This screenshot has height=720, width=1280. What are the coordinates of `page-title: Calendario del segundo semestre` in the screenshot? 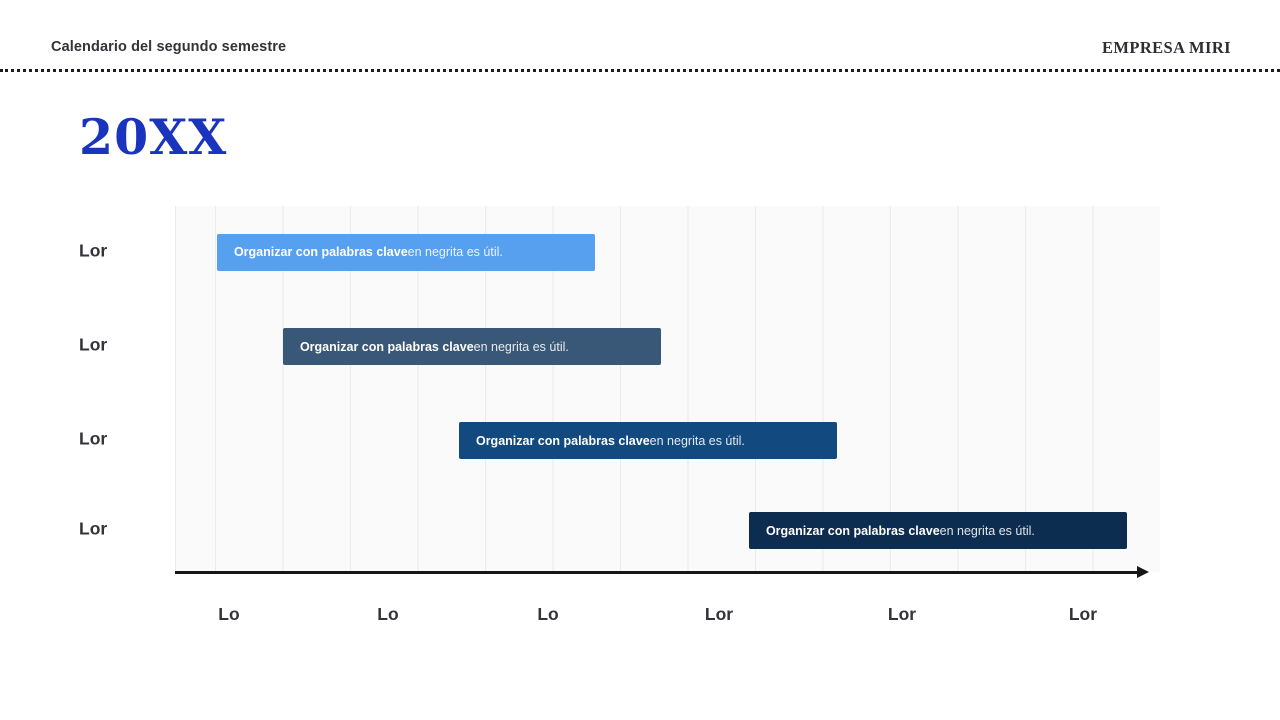 It's located at (169, 47).